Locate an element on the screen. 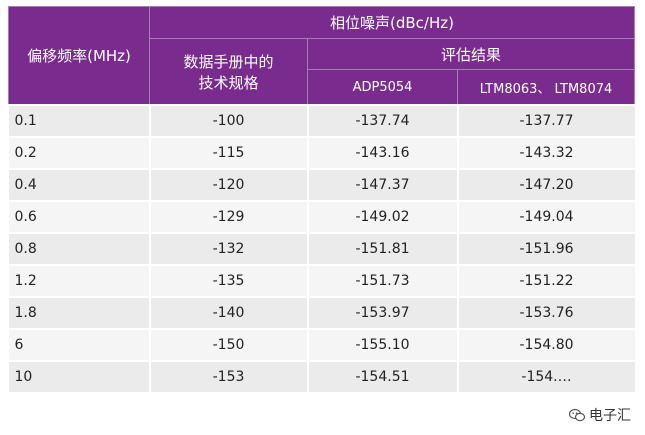  table-cell: -153.97 is located at coordinates (382, 312).